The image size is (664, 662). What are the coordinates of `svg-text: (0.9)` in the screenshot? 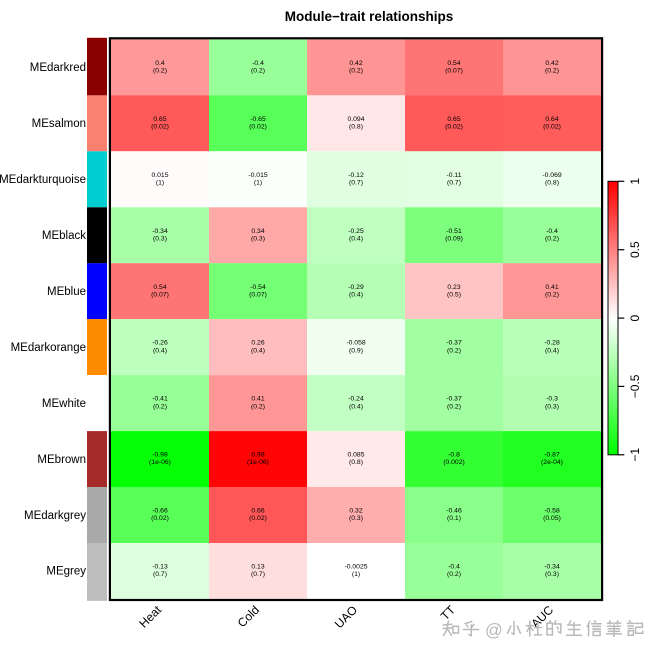 It's located at (356, 350).